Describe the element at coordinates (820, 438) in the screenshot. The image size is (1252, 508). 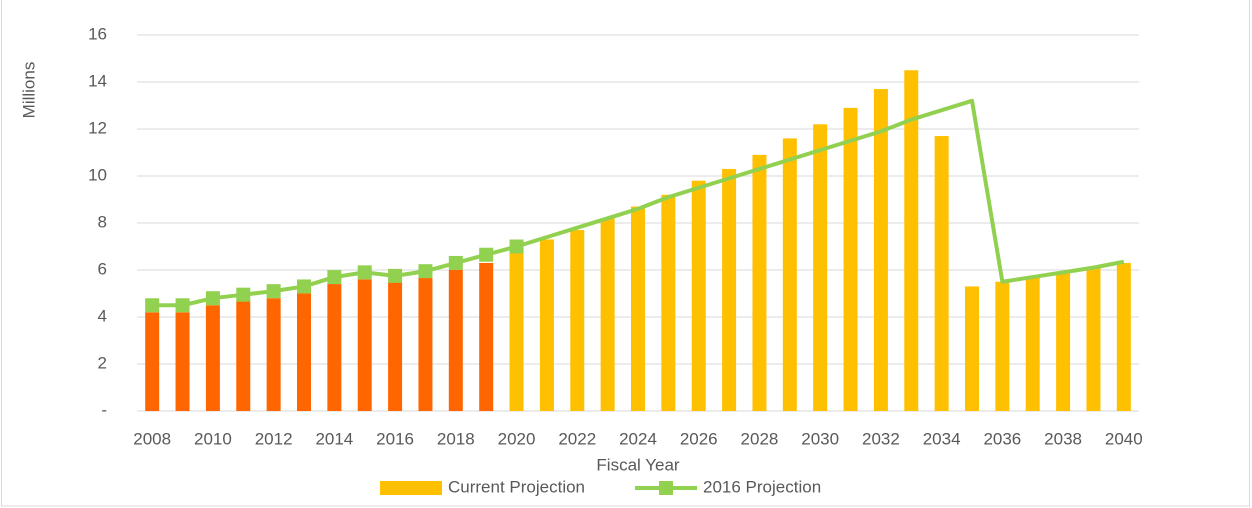
I see `x-tick-label: 2030` at that location.